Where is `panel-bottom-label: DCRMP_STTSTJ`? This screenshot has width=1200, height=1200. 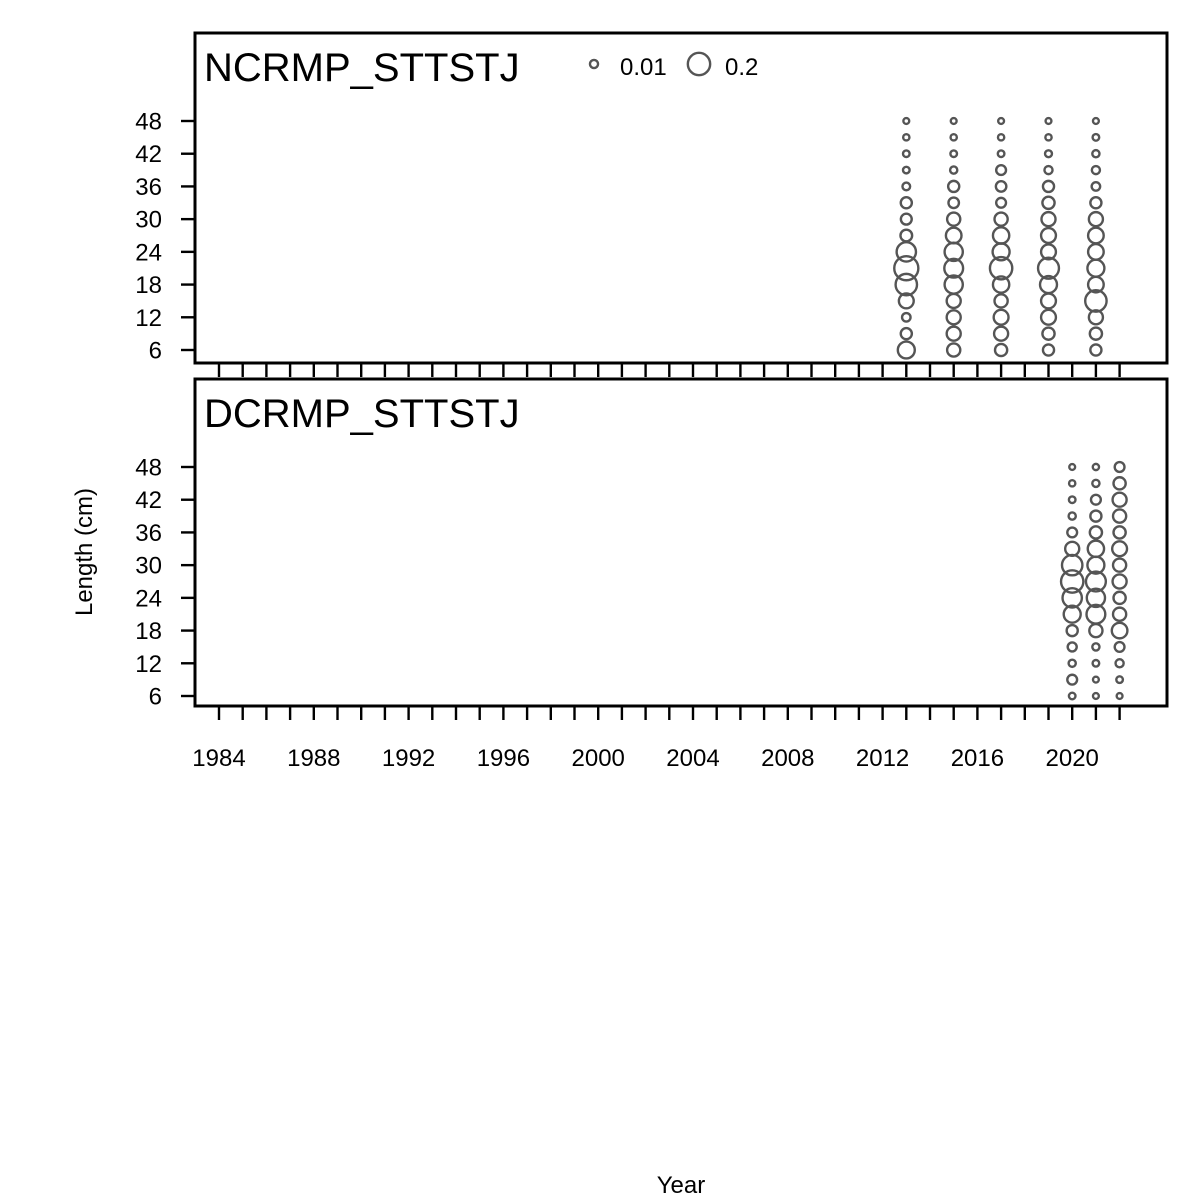
panel-bottom-label: DCRMP_STTSTJ is located at coordinates (362, 414).